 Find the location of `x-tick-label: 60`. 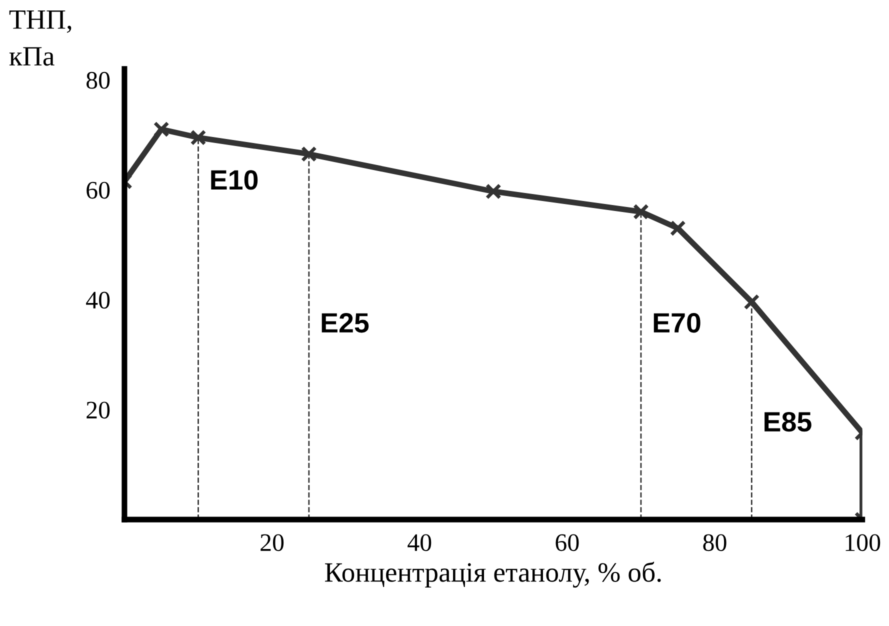

x-tick-label: 60 is located at coordinates (567, 543).